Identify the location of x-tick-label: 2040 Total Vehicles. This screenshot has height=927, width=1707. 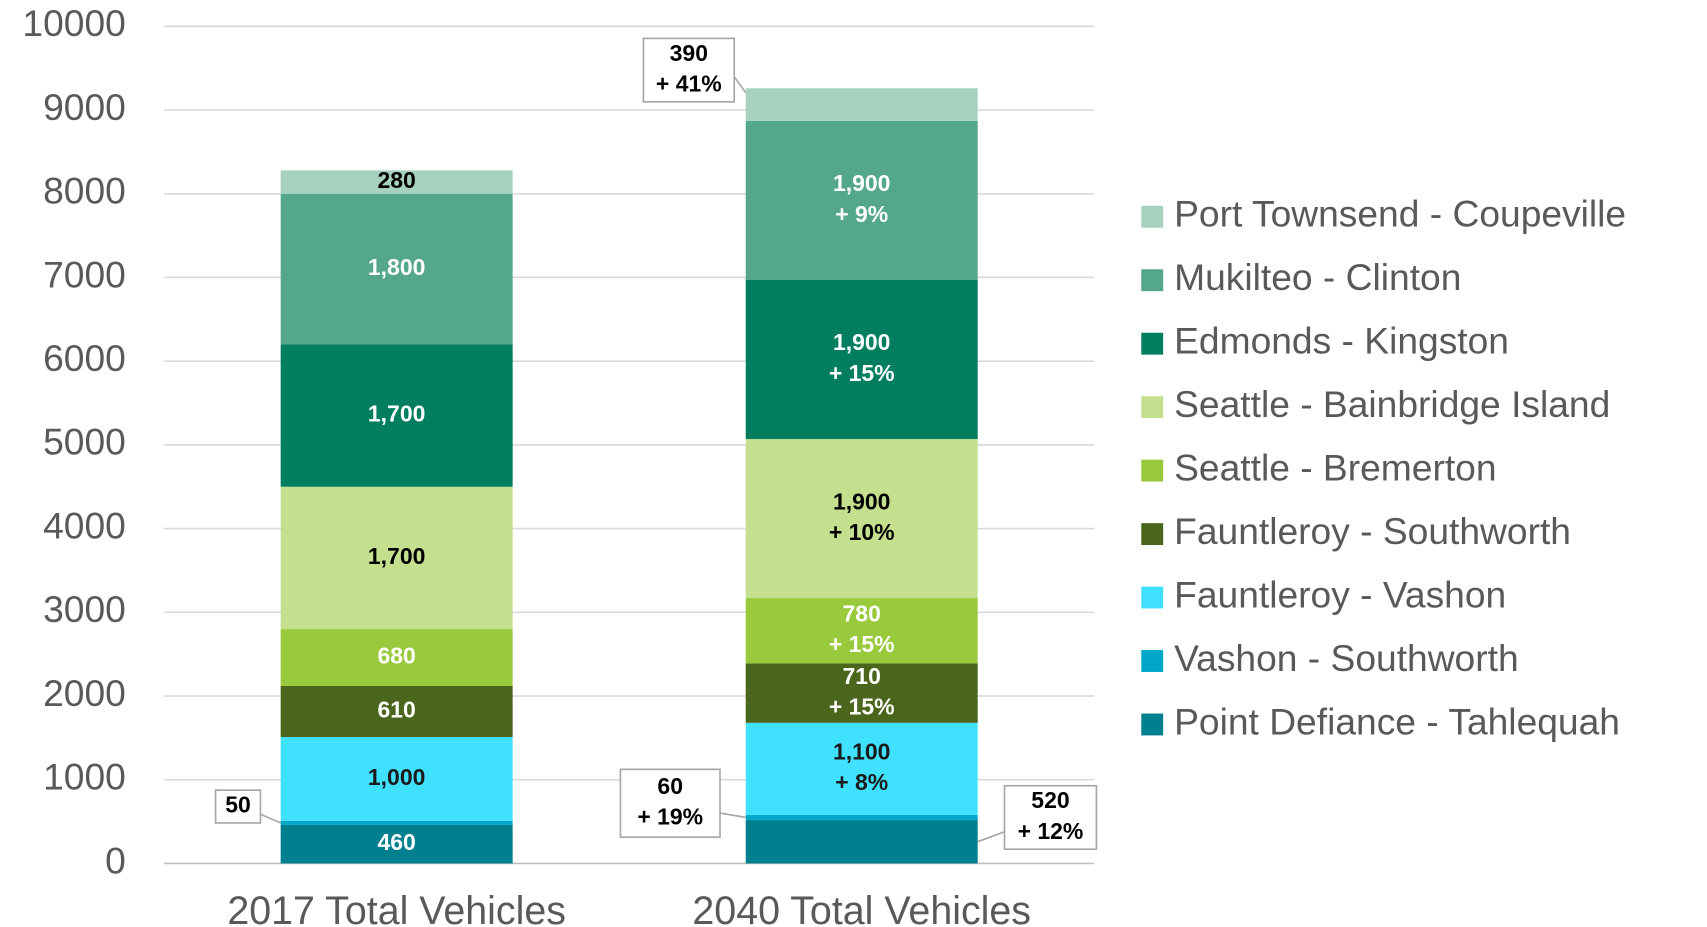
(861, 908).